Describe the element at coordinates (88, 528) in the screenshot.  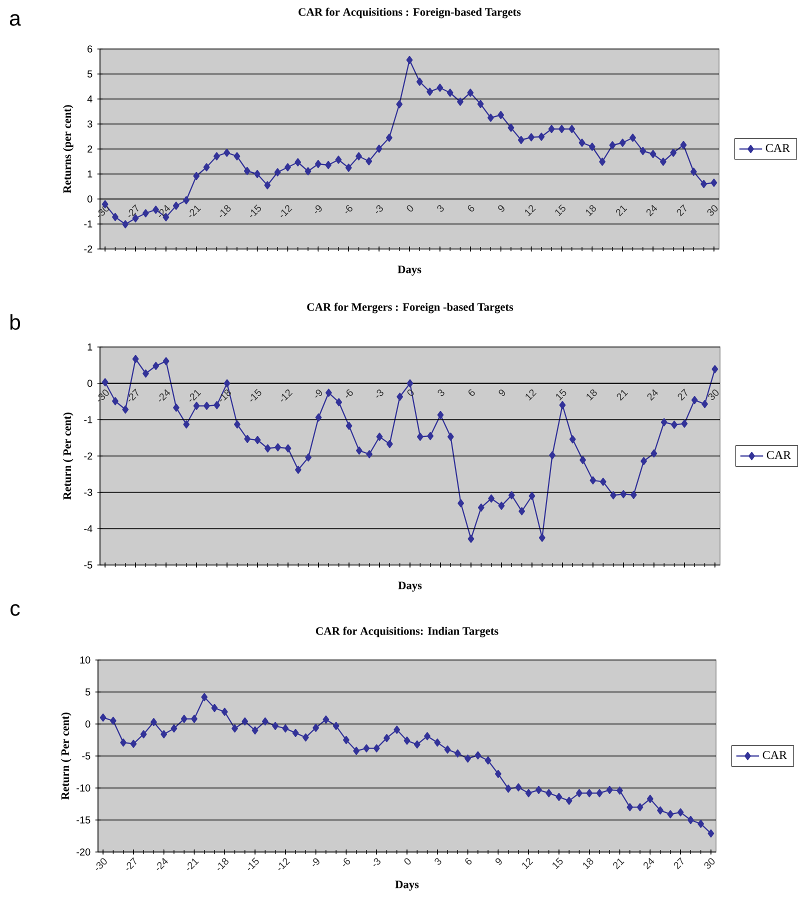
I see `y-tick-label: -4` at that location.